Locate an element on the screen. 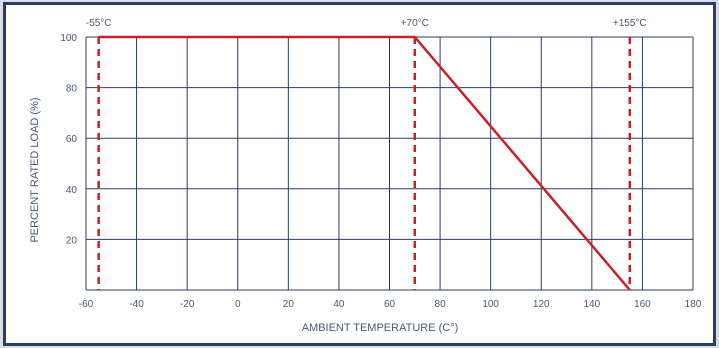 The width and height of the screenshot is (719, 348). x-tick-label: 180 is located at coordinates (693, 304).